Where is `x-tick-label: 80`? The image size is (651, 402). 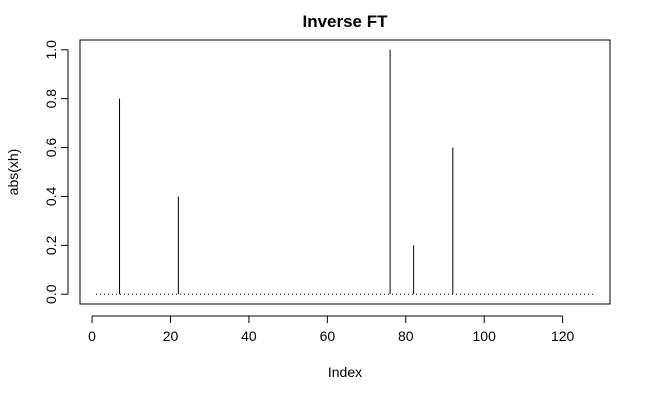 x-tick-label: 80 is located at coordinates (406, 336).